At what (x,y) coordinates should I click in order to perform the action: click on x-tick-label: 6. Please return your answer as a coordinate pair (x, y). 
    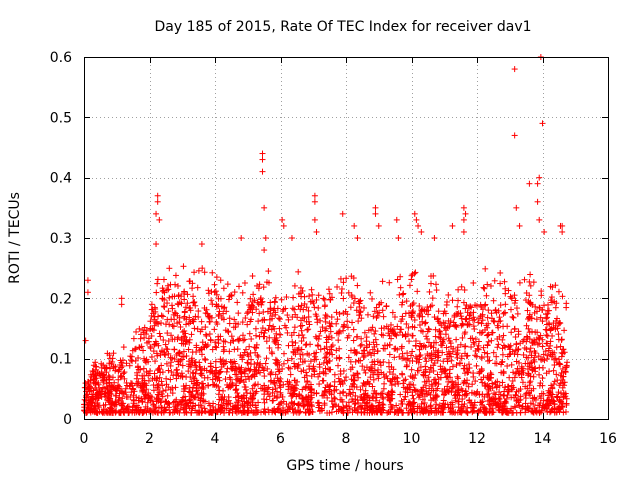
    Looking at the image, I should click on (280, 439).